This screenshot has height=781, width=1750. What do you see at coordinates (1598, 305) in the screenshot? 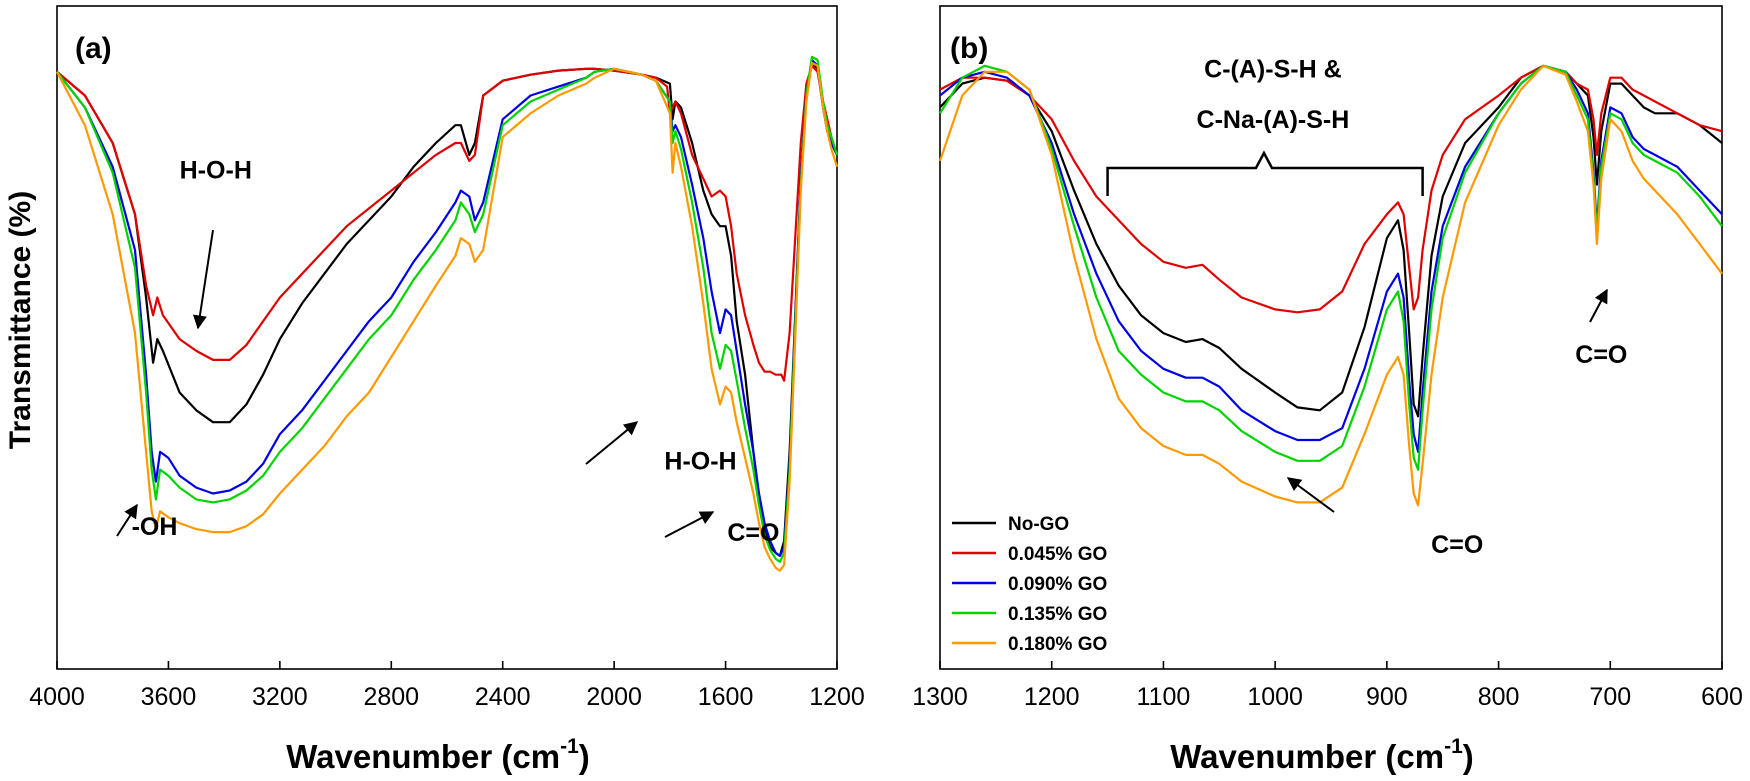
I see `arrow-b-co-right` at bounding box center [1598, 305].